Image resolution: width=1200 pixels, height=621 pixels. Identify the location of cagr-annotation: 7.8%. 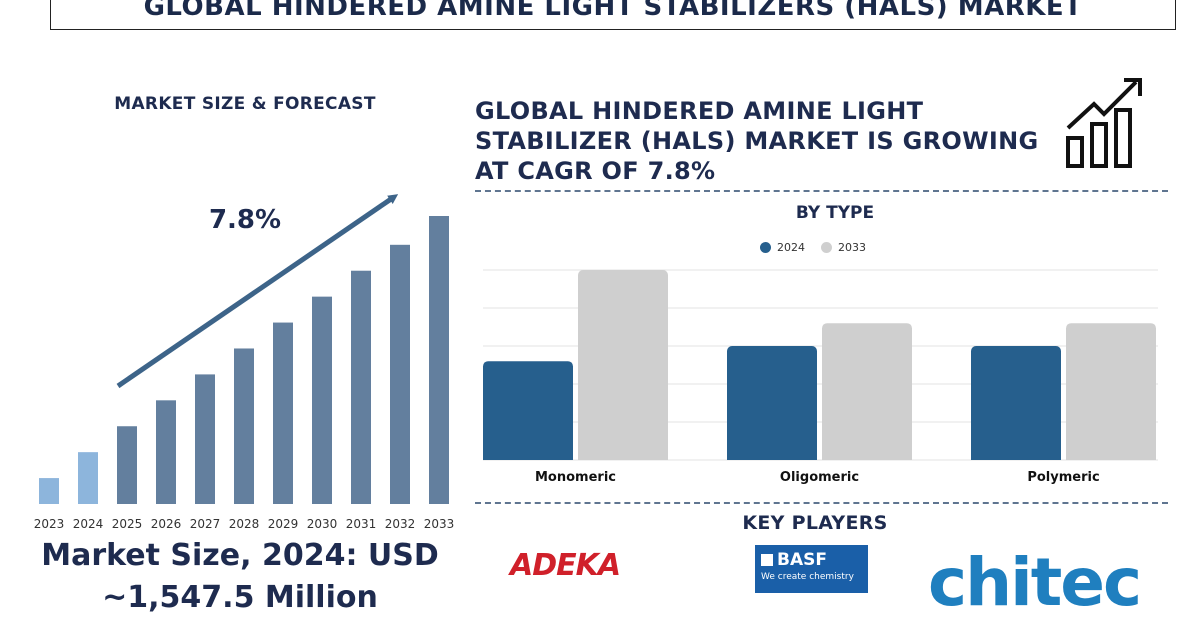
(245, 220).